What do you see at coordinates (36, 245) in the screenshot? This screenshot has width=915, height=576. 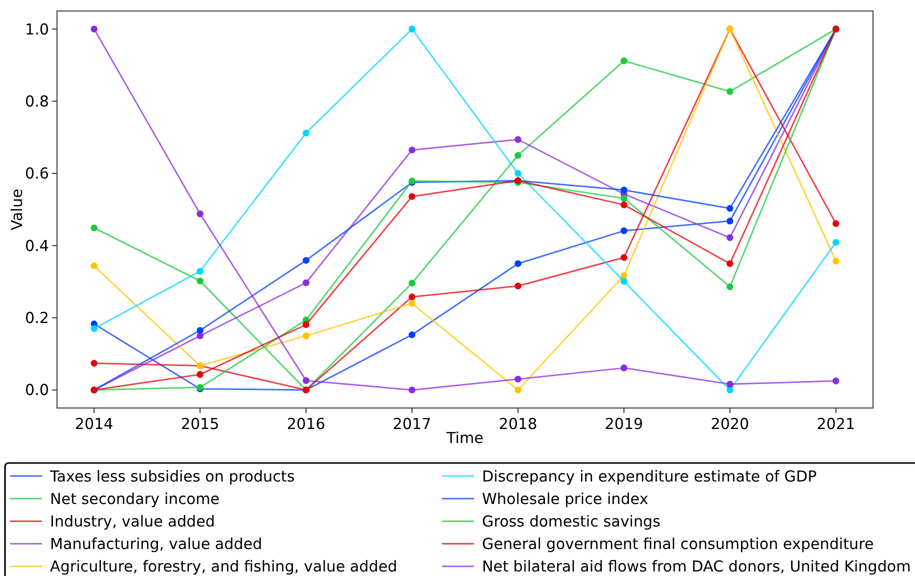 I see `y-tick-label: 0.4` at bounding box center [36, 245].